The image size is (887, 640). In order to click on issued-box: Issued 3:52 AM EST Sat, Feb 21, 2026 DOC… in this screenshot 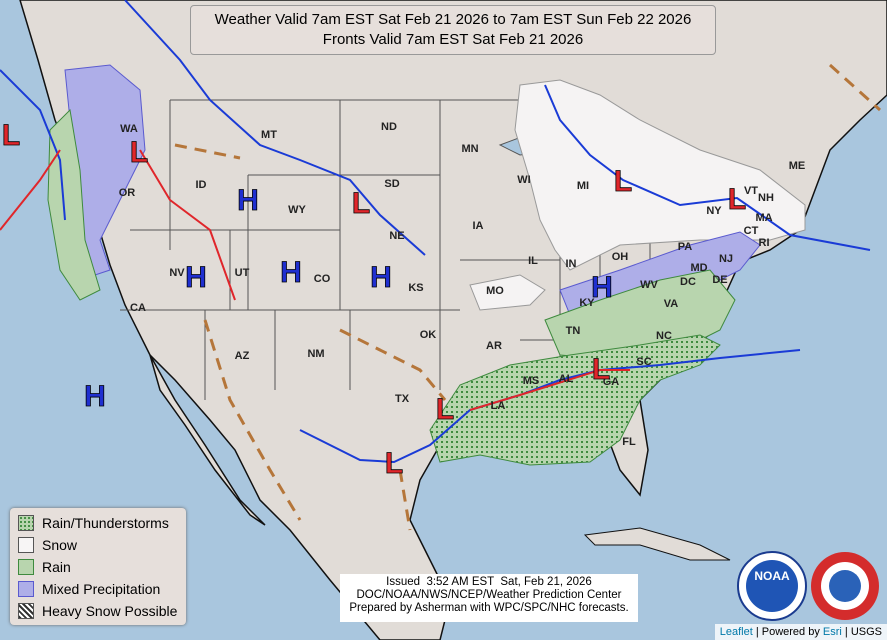, I will do `click(489, 598)`.